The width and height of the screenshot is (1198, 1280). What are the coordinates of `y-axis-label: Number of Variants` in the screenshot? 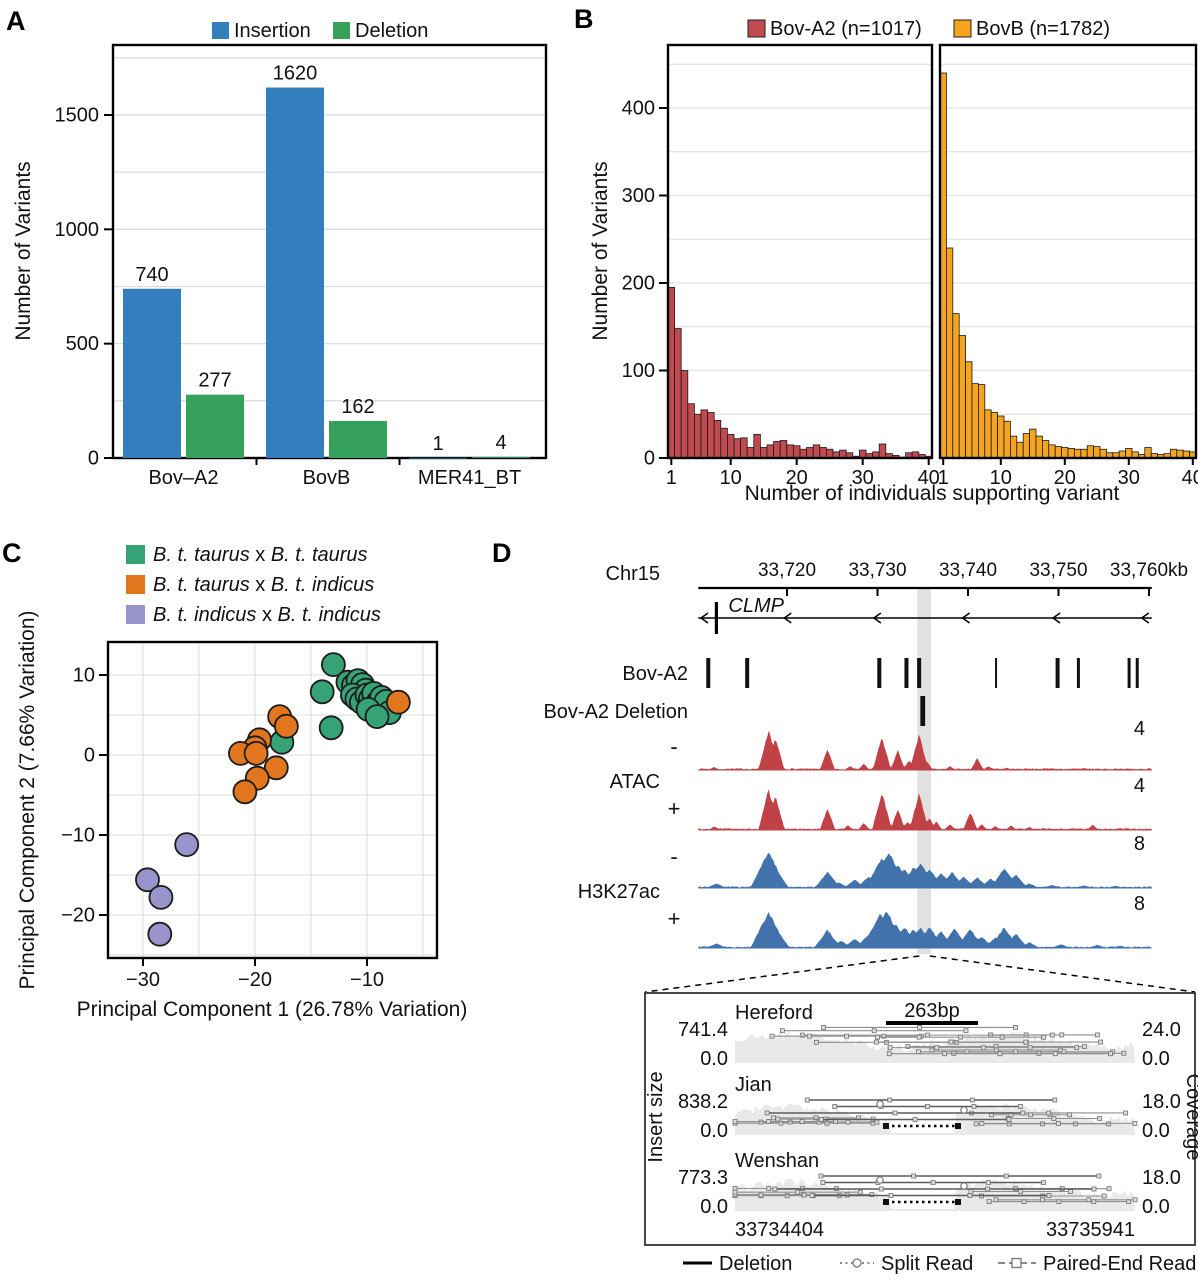 It's located at (600, 250).